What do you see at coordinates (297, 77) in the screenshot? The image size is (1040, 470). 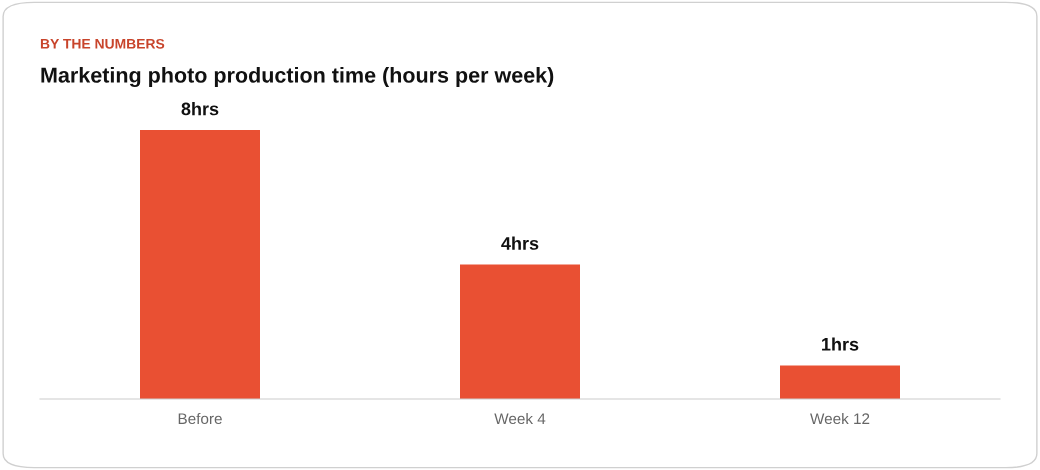 I see `chart-title: Marketing photo production time (hours per week)` at bounding box center [297, 77].